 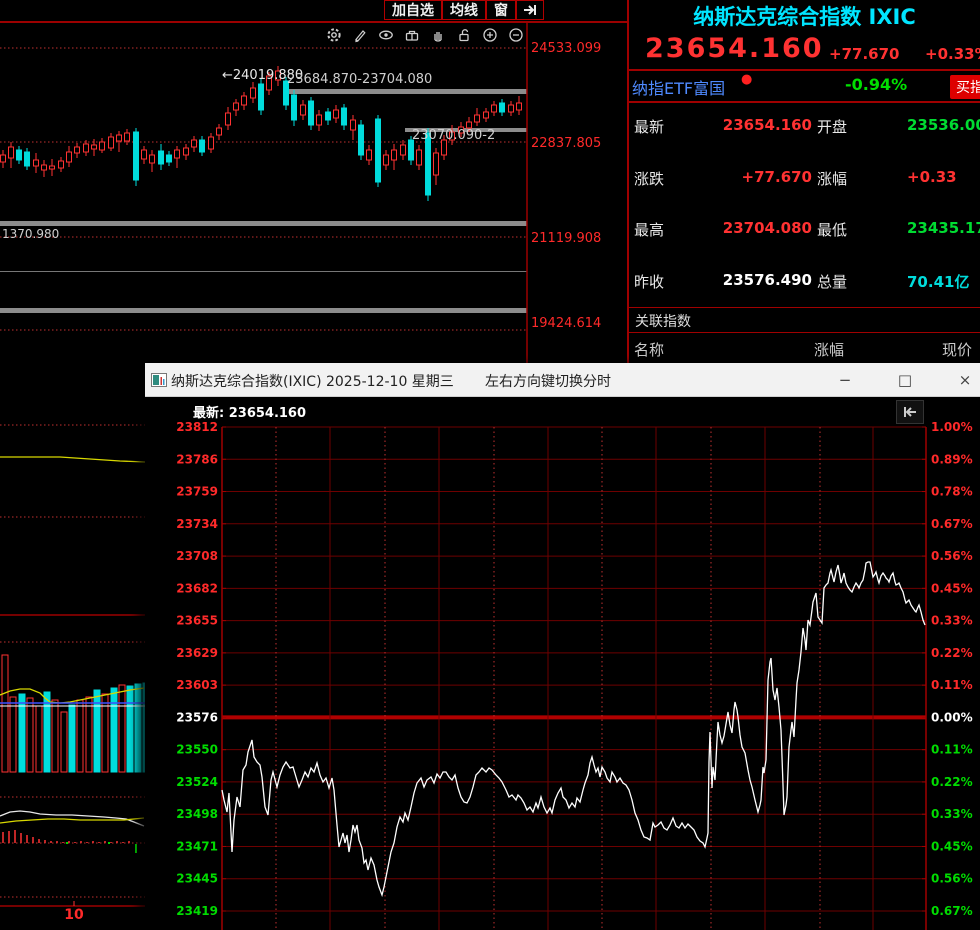 I want to click on indicator-white-line, so click(x=72, y=818).